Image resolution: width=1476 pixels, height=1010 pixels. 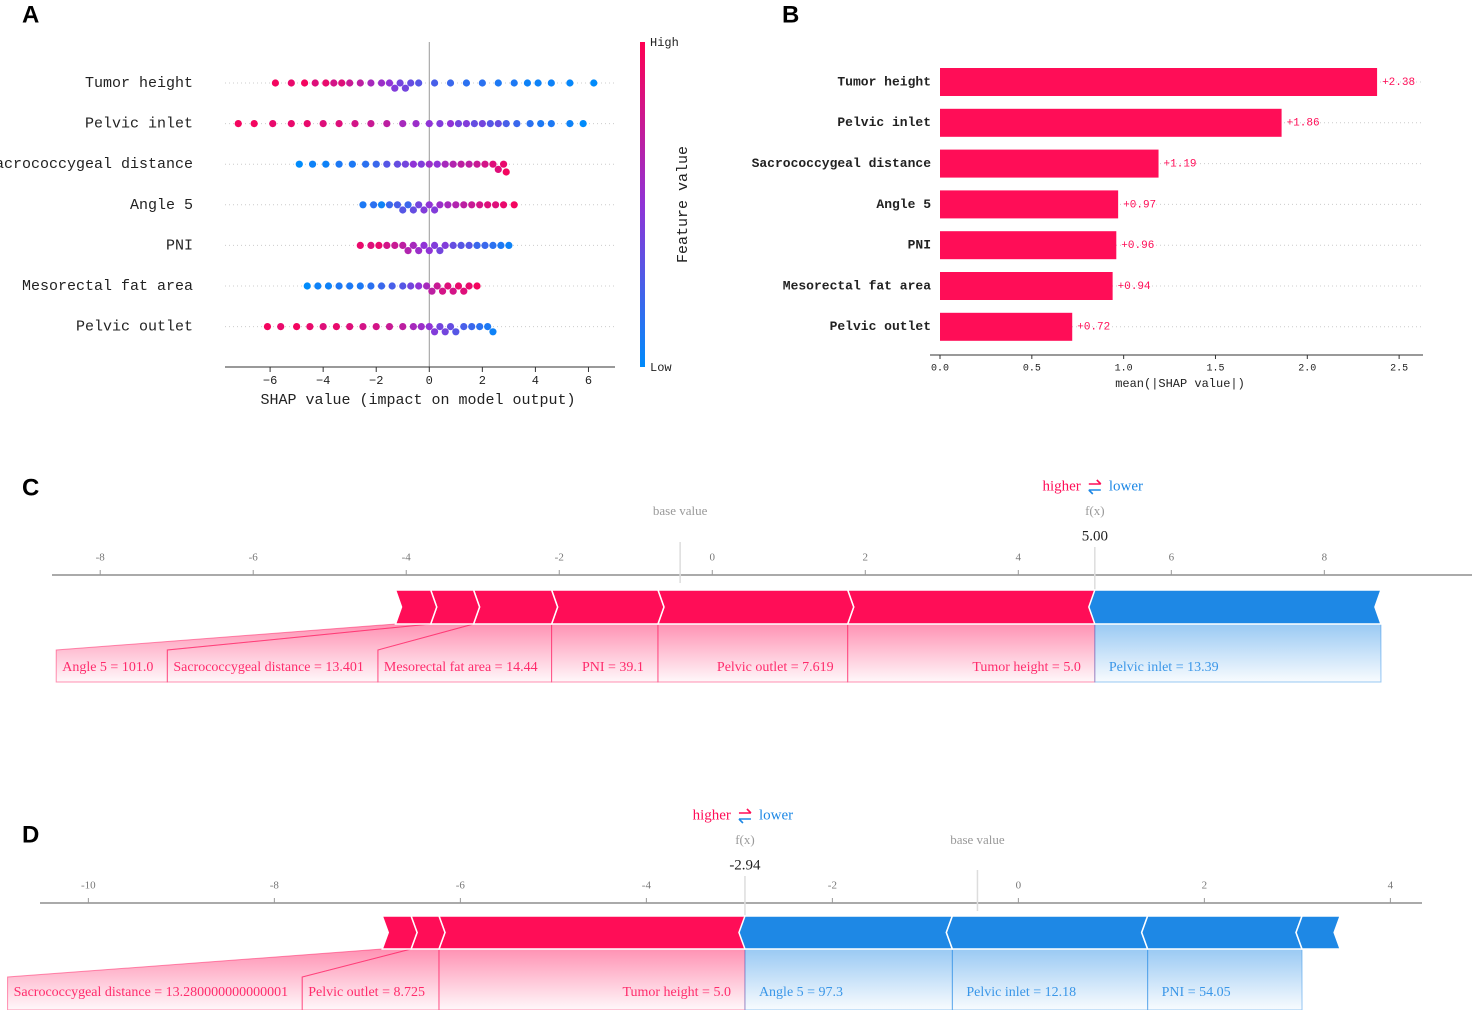 I want to click on category-label: Tumor height, so click(x=139, y=83).